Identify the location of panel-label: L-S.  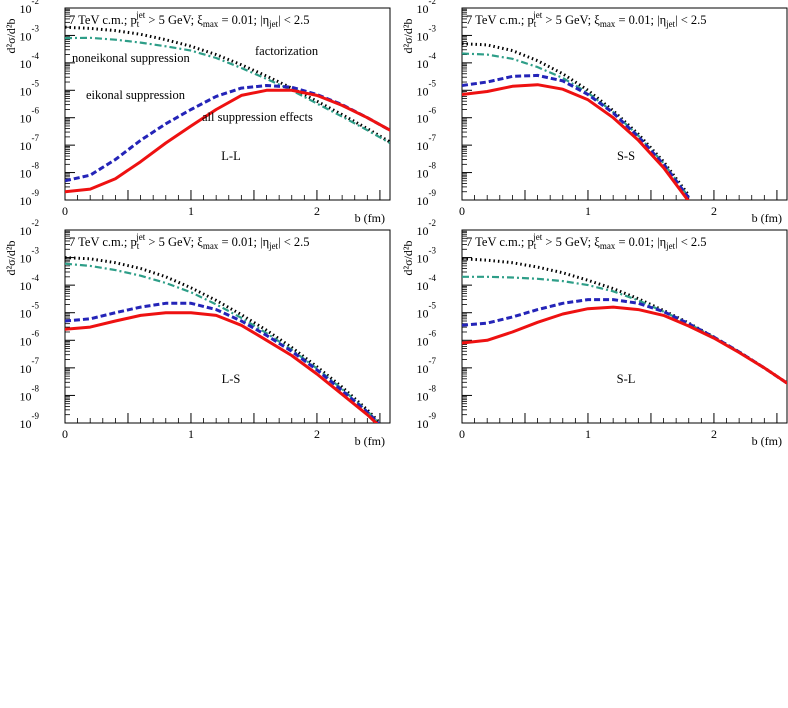
(231, 379).